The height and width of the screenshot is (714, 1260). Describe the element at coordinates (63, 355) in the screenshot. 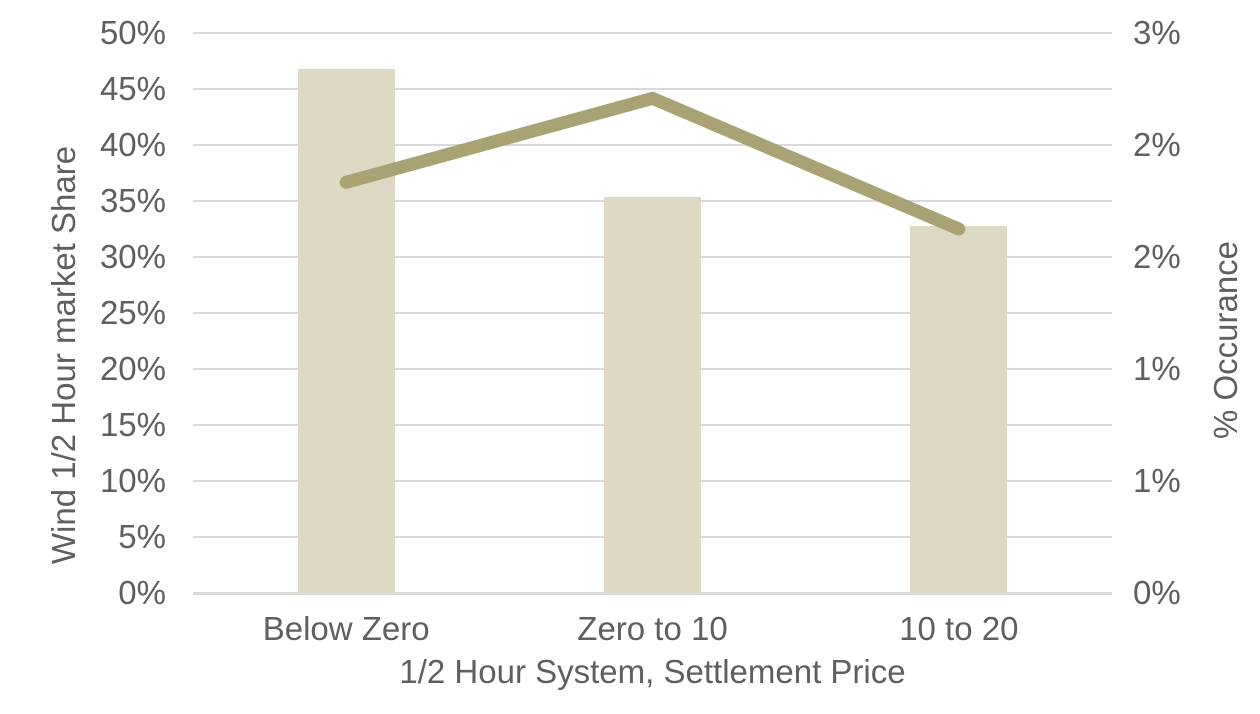

I see `left-y-axis-title: Wind 1/2 Hour market Share` at that location.